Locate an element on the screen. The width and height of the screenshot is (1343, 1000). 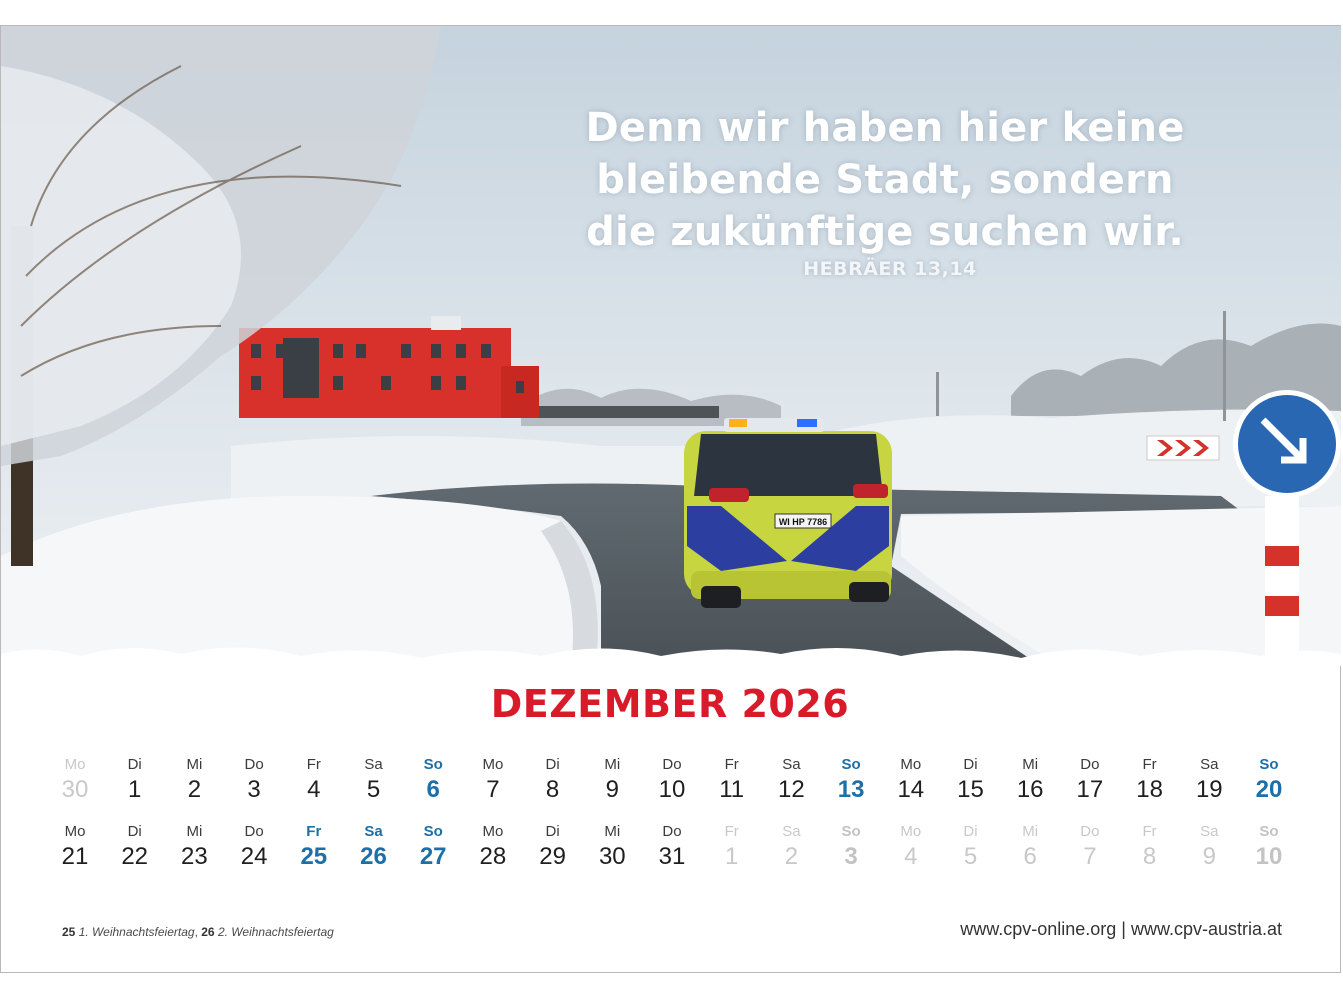
website-links: www.cpv-online.org | www.cpv-austria.at is located at coordinates (1121, 929).